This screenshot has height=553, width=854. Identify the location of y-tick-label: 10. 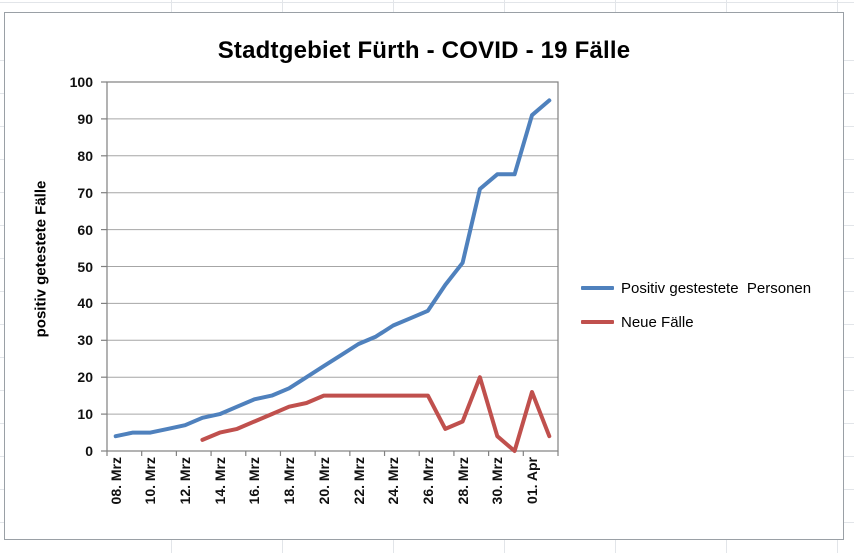
(85, 414).